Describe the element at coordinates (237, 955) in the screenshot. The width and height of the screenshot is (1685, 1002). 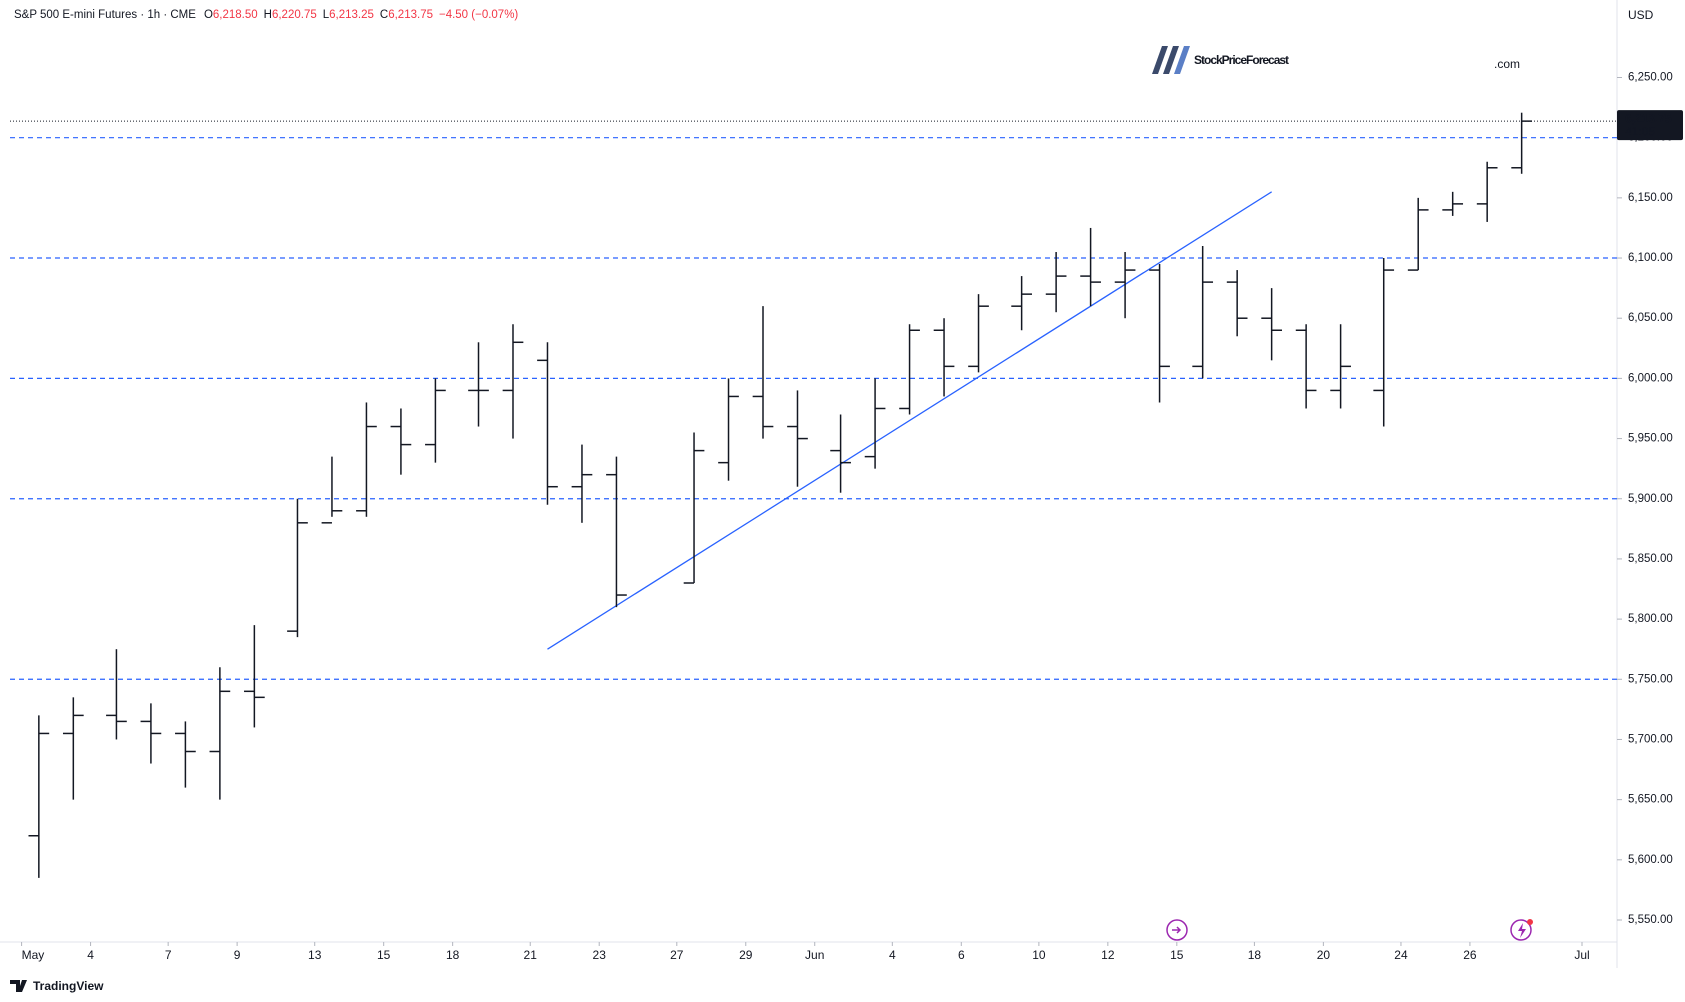
I see `x-tick-label: 9` at that location.